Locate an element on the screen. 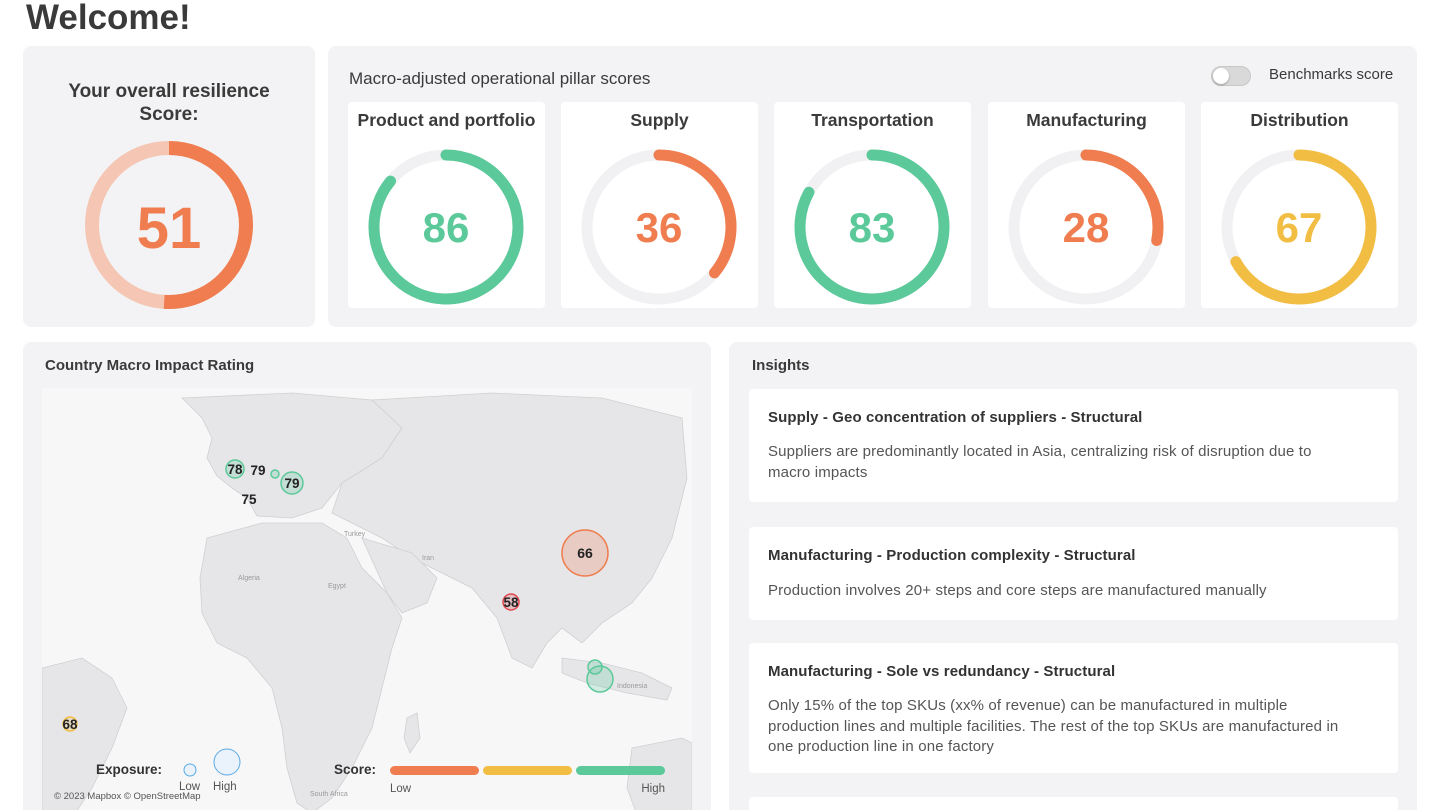  pillar-score-value: 86 is located at coordinates (446, 227).